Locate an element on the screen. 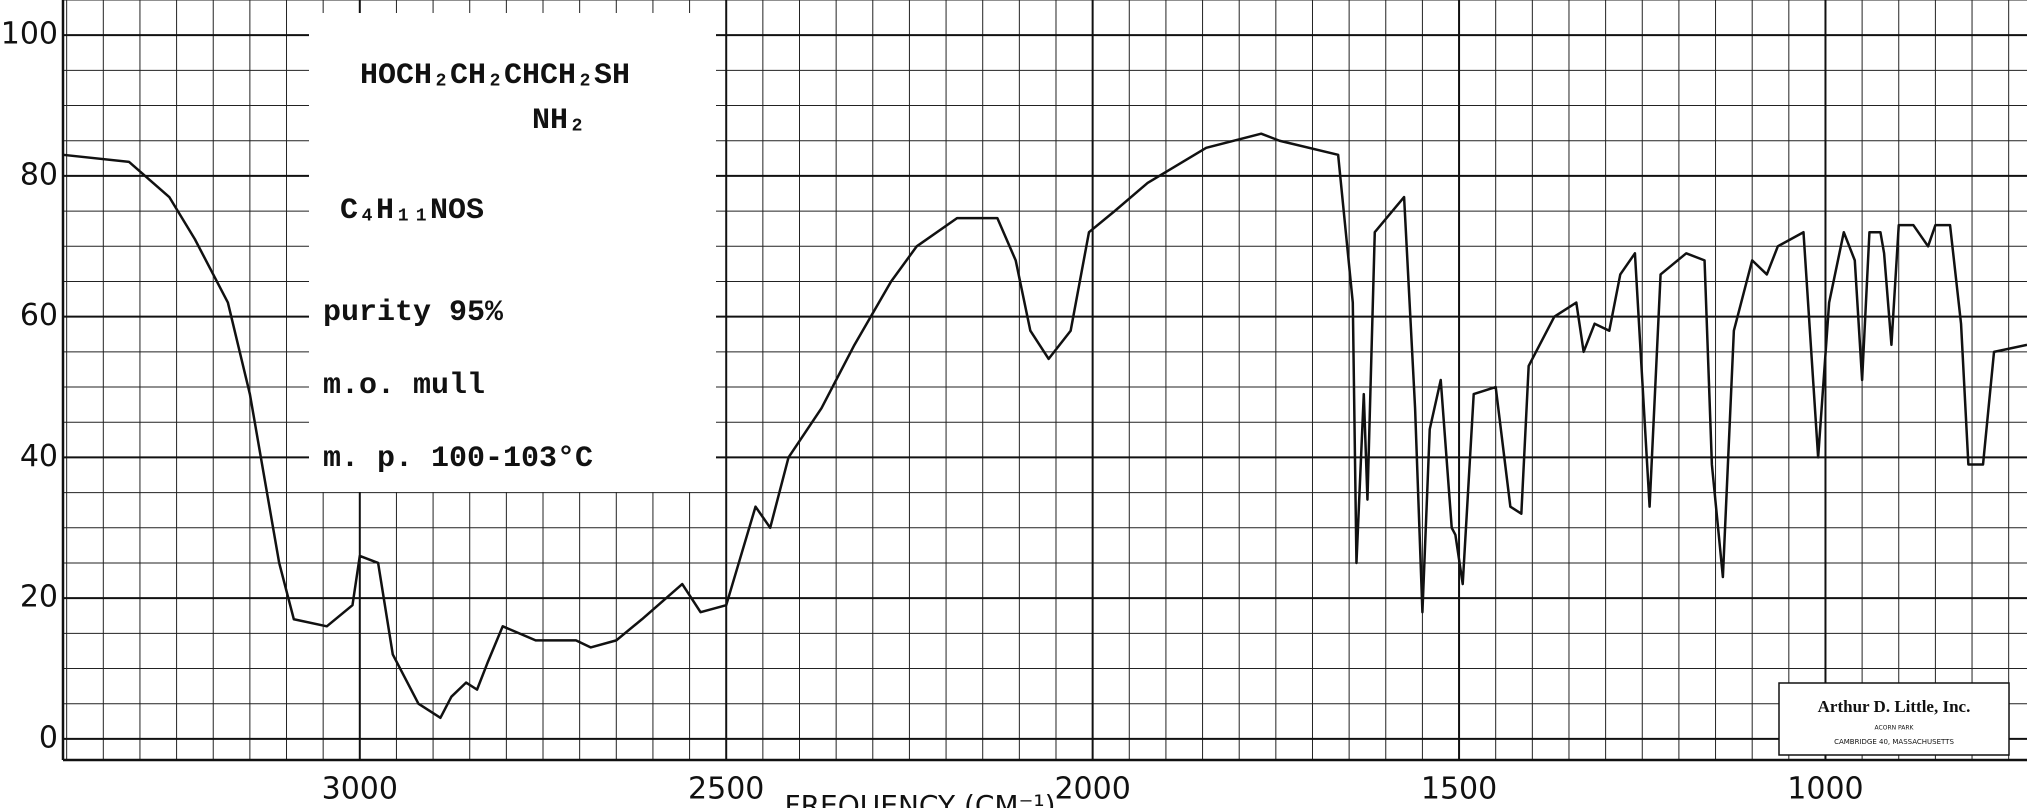 This screenshot has height=808, width=2027. x-axis-label: FREQUENCY (CM⁻¹) is located at coordinates (919, 798).